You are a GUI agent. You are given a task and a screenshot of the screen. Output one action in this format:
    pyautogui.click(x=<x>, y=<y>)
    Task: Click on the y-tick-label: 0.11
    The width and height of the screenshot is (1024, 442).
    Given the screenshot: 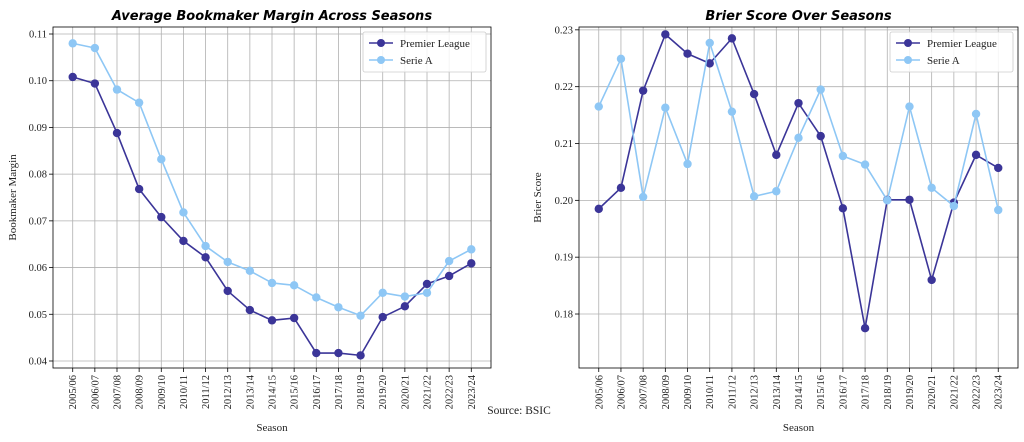 What is the action you would take?
    pyautogui.click(x=38, y=35)
    